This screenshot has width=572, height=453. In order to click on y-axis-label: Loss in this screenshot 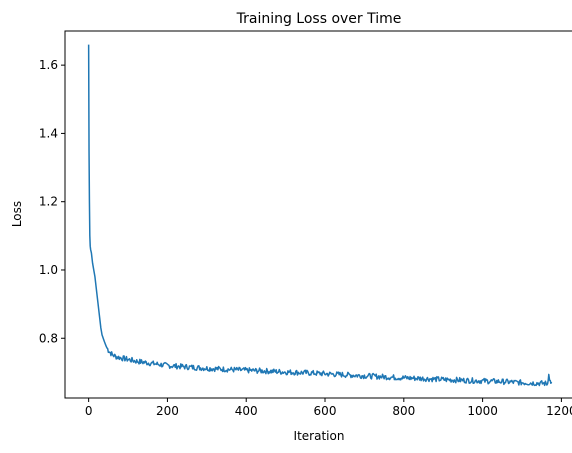, I will do `click(17, 214)`.